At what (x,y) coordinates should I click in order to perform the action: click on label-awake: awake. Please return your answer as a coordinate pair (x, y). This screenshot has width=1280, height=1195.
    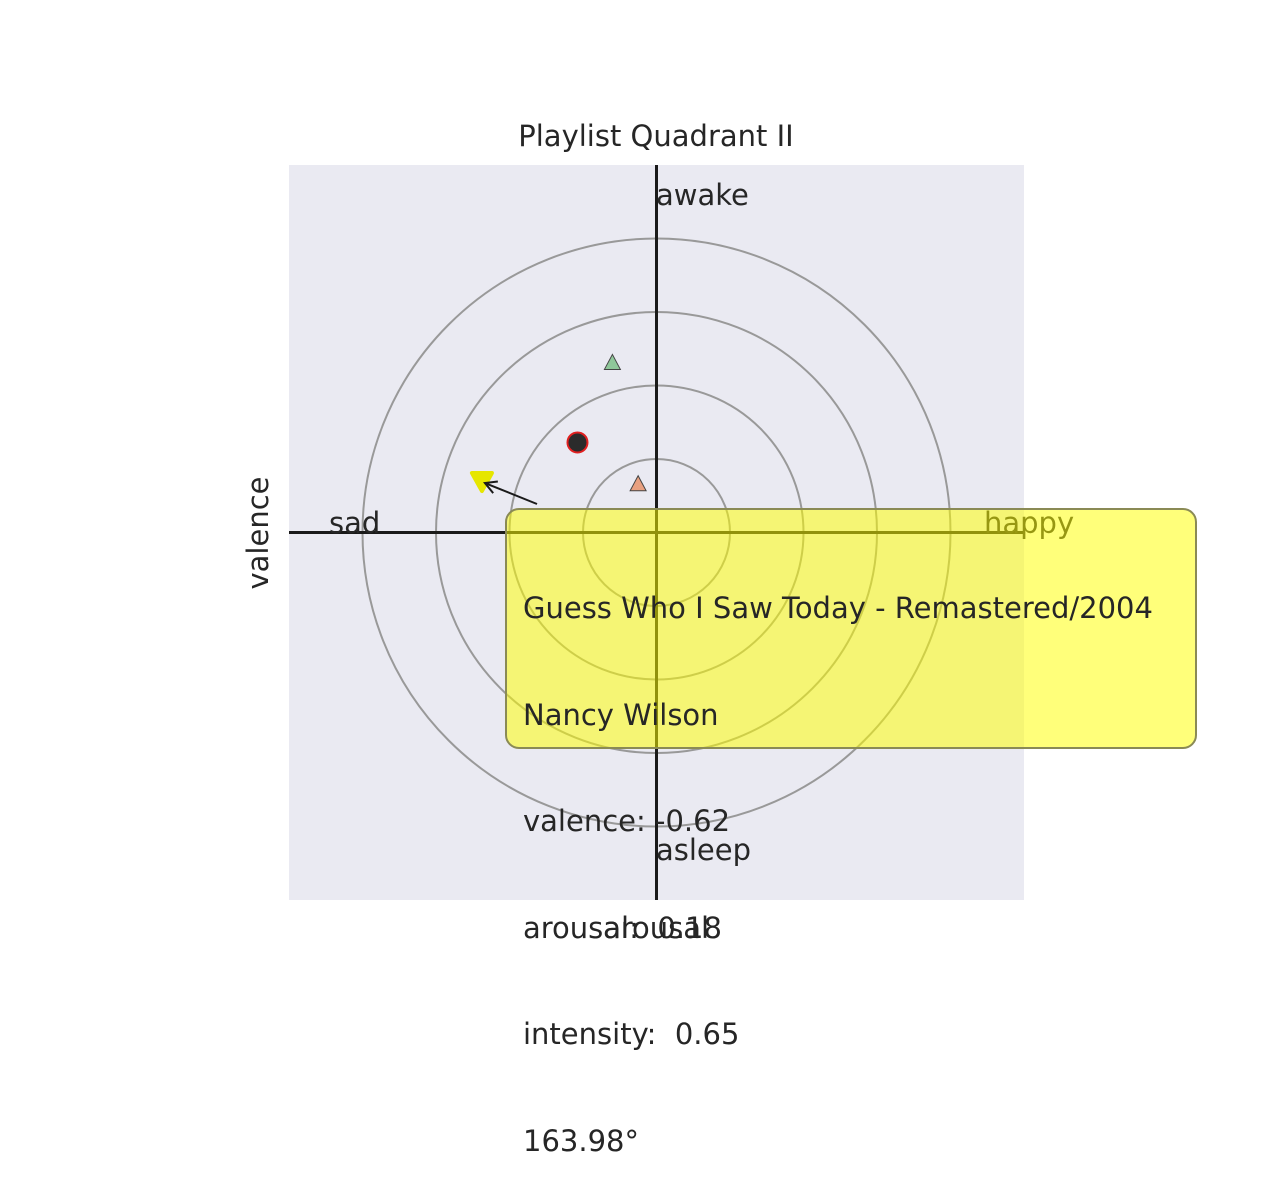
    Looking at the image, I should click on (702, 195).